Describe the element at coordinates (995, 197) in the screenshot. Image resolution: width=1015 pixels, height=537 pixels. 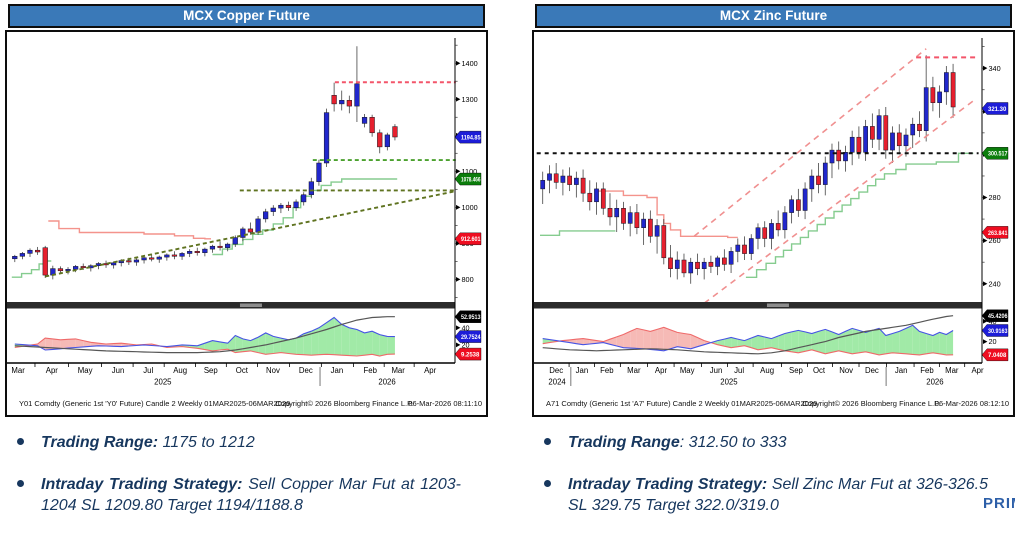
I see `svg-text: 280` at that location.